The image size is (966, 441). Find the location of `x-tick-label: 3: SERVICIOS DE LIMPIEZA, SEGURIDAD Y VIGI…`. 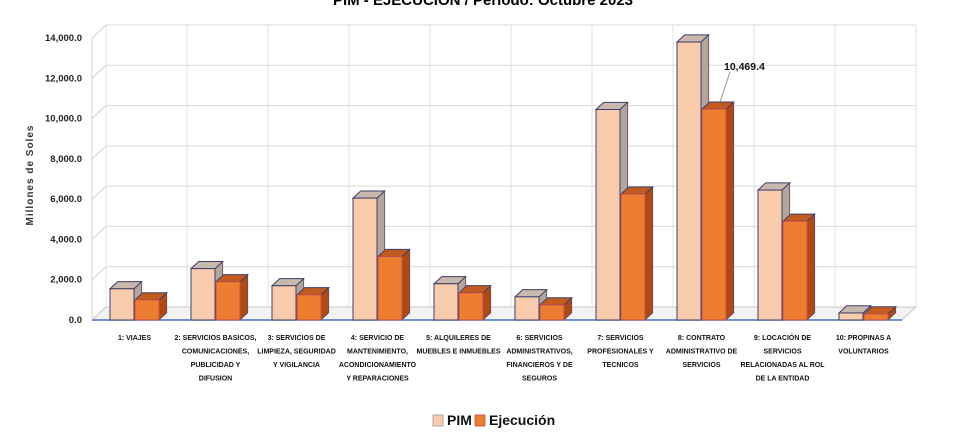

x-tick-label: 3: SERVICIOS DE LIMPIEZA, SEGURIDAD Y VIGI… is located at coordinates (296, 352).